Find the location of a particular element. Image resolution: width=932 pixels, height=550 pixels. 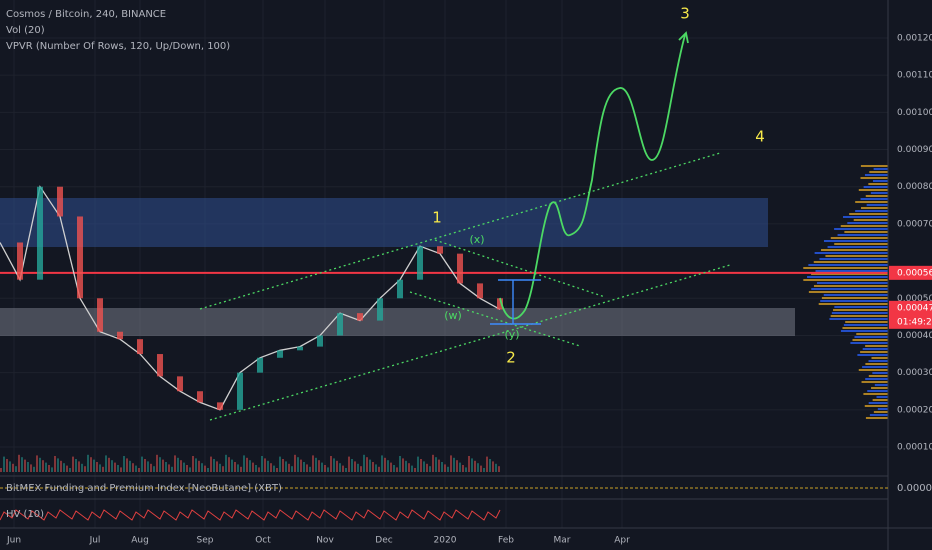

hv-line is located at coordinates (250, 515).